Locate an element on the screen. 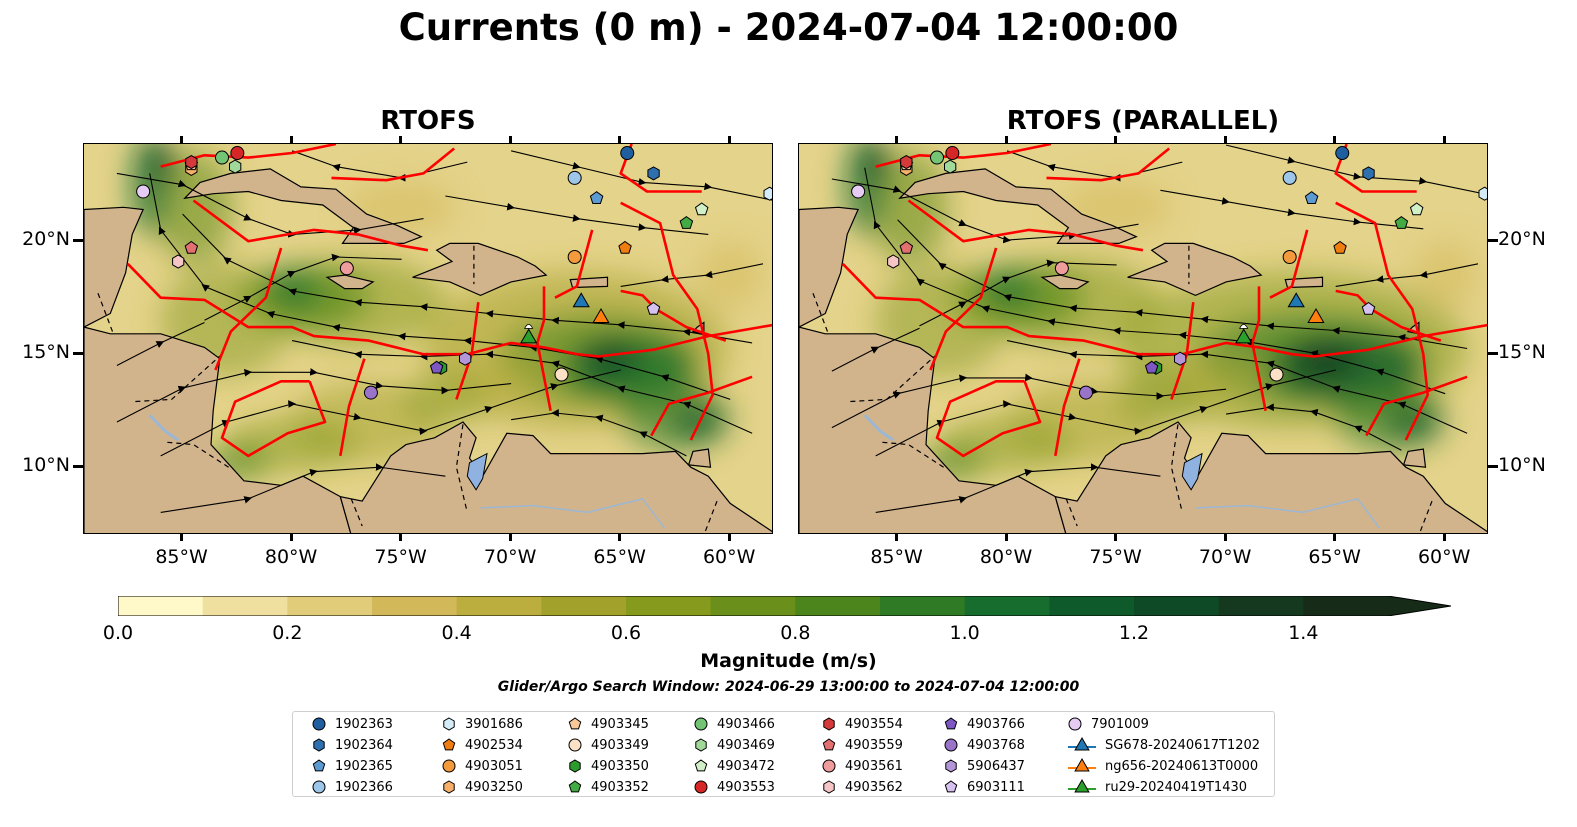 This screenshot has height=827, width=1577. legend-label: 4903554 is located at coordinates (874, 724).